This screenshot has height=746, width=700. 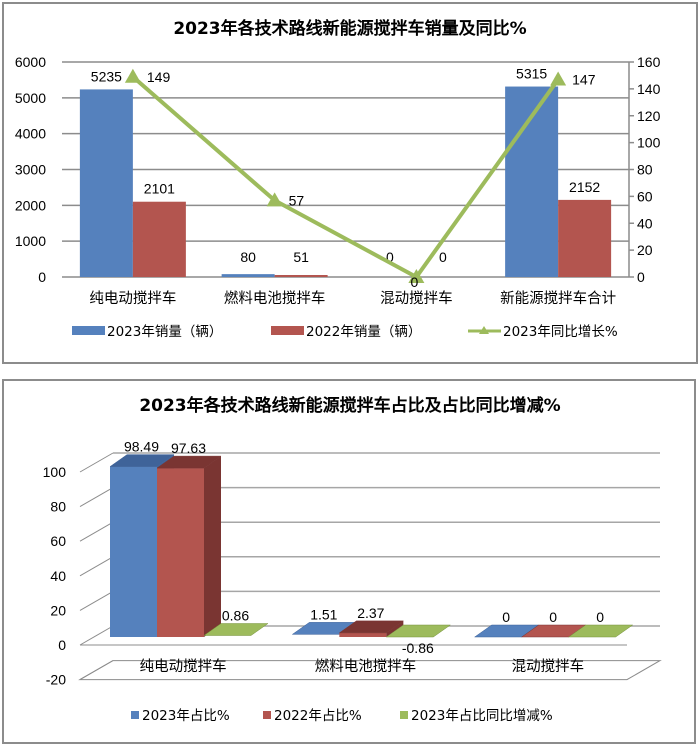 What do you see at coordinates (363, 332) in the screenshot?
I see `legend-label: 2022年销量（辆）` at bounding box center [363, 332].